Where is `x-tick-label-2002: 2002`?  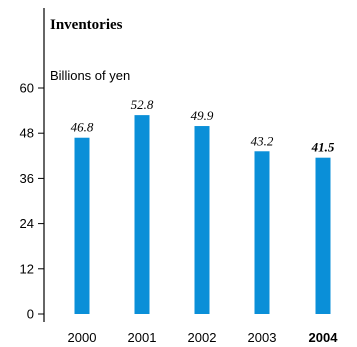
x-tick-label-2002: 2002 is located at coordinates (202, 337).